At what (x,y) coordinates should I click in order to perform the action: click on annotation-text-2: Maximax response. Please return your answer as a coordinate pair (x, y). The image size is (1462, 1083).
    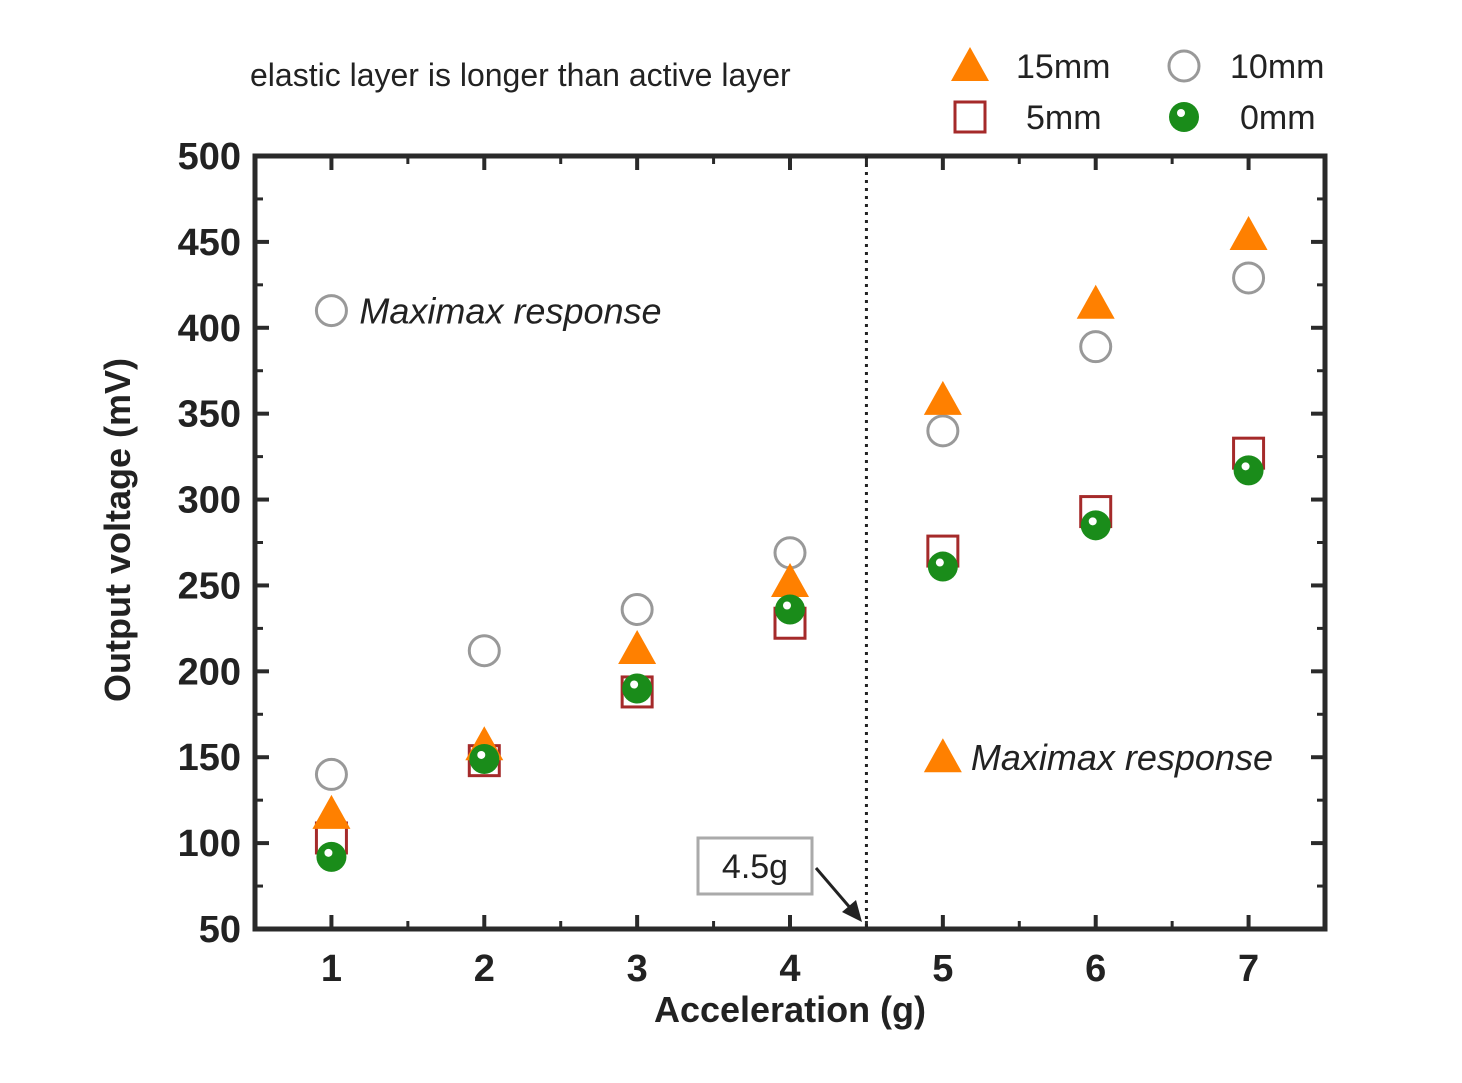
    Looking at the image, I should click on (1122, 757).